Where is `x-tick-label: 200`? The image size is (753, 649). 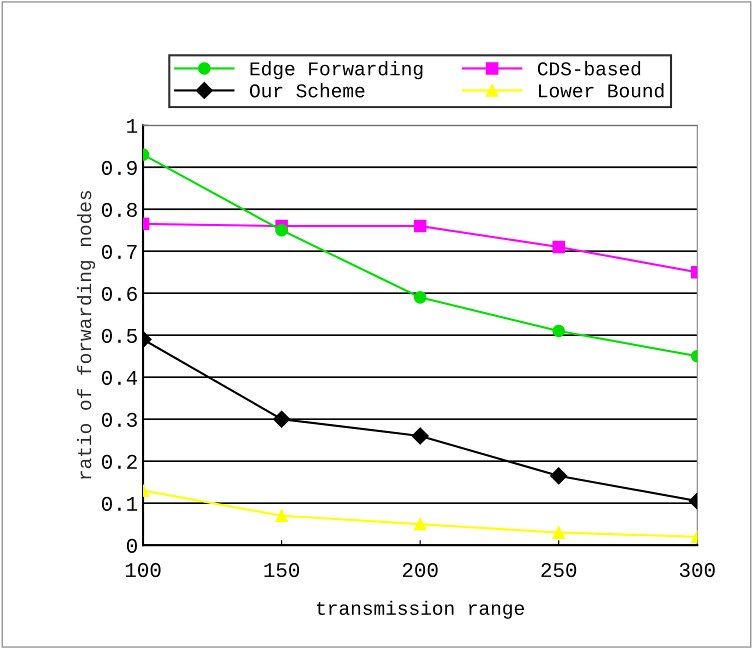 x-tick-label: 200 is located at coordinates (420, 570).